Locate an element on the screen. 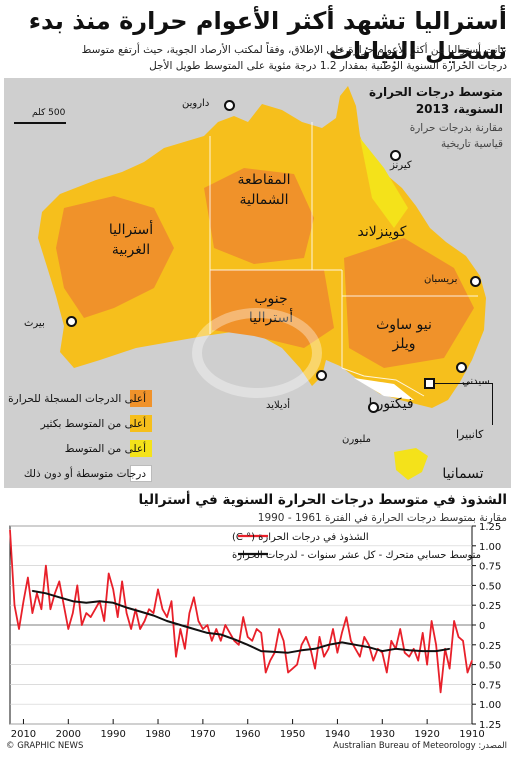 The height and width of the screenshot is (760, 515). above-zone-north is located at coordinates (384, 183).